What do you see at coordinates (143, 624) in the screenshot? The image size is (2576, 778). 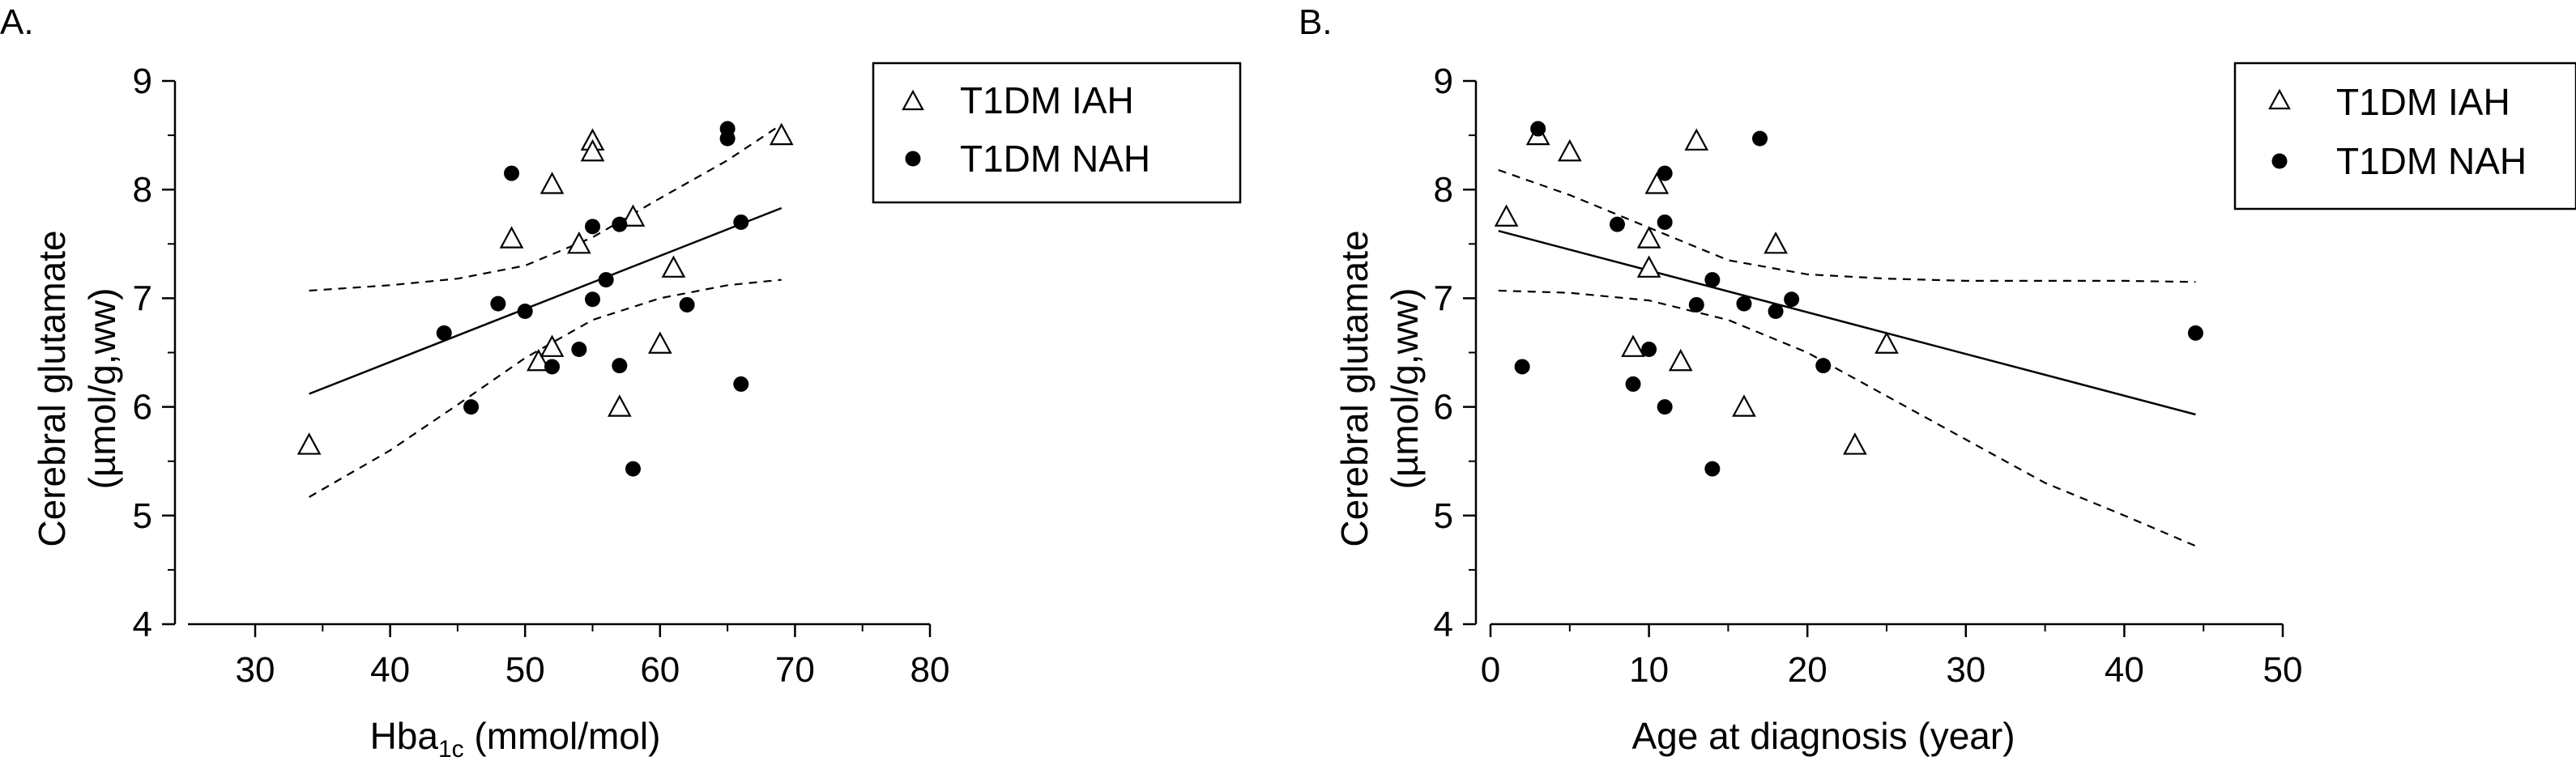 I see `panel-a-y-tick-label: 4` at bounding box center [143, 624].